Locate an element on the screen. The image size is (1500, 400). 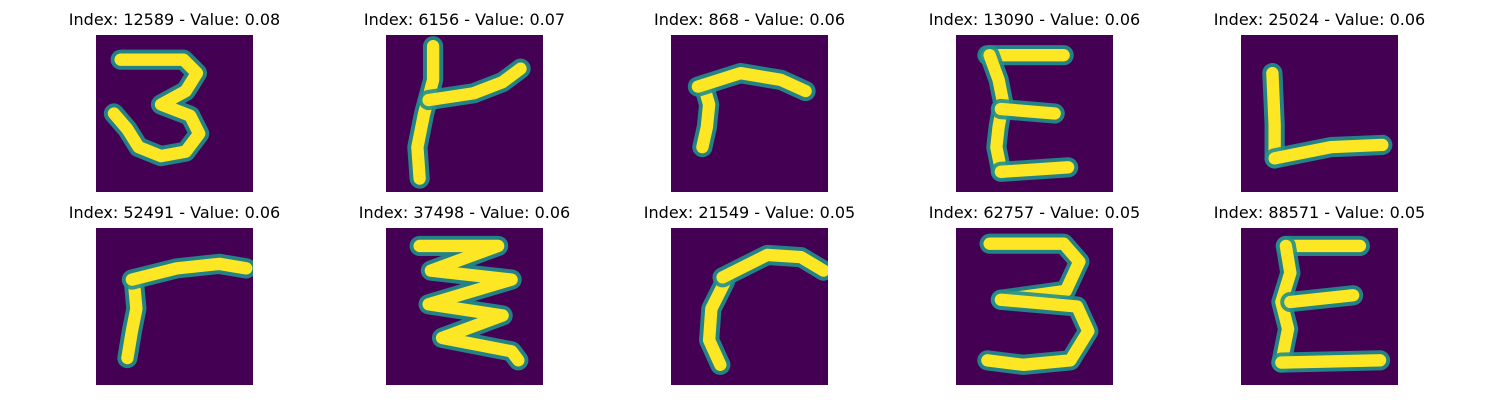
panel-title: Index: 25024 - Value: 0.06 is located at coordinates (1319, 19).